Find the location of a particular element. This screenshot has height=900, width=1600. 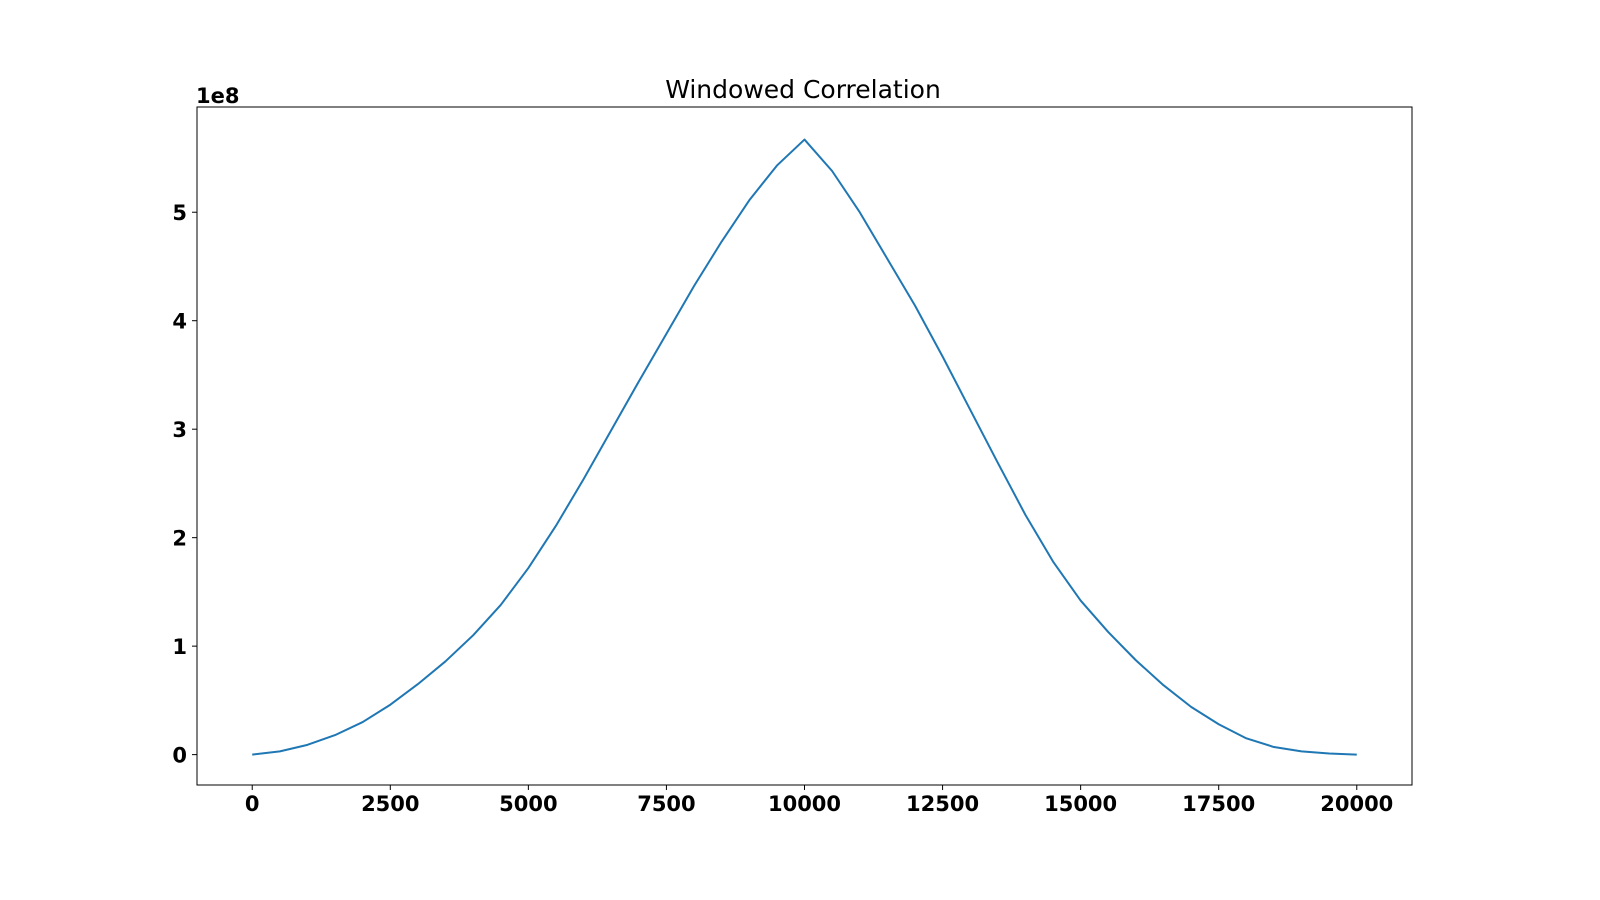

y-tick-label: 2 is located at coordinates (179, 539).